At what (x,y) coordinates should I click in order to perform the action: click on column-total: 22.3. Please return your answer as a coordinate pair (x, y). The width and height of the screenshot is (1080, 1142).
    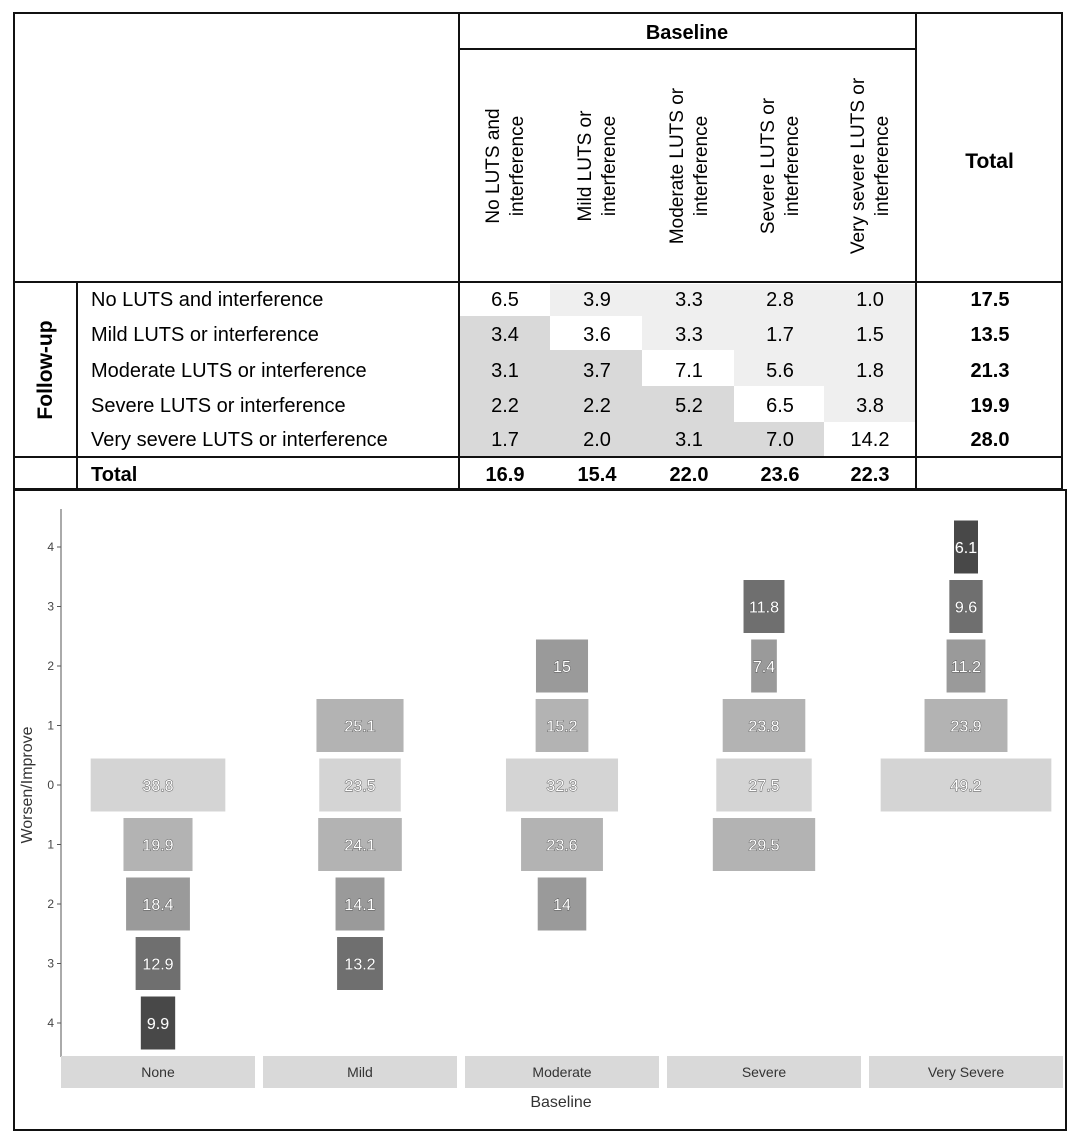
    Looking at the image, I should click on (870, 475).